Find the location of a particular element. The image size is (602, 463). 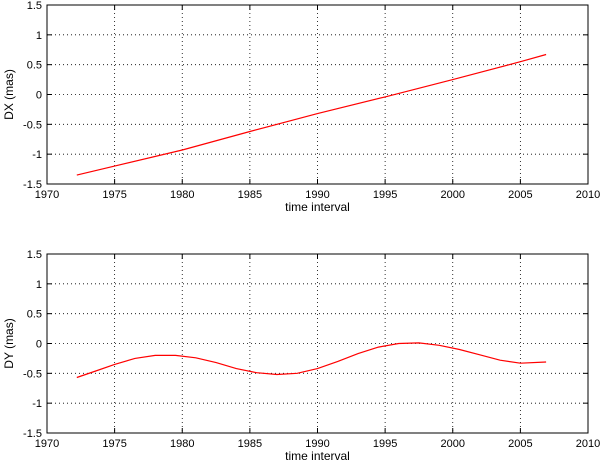

dx-y-tick-label: -0.5 is located at coordinates (32, 125).